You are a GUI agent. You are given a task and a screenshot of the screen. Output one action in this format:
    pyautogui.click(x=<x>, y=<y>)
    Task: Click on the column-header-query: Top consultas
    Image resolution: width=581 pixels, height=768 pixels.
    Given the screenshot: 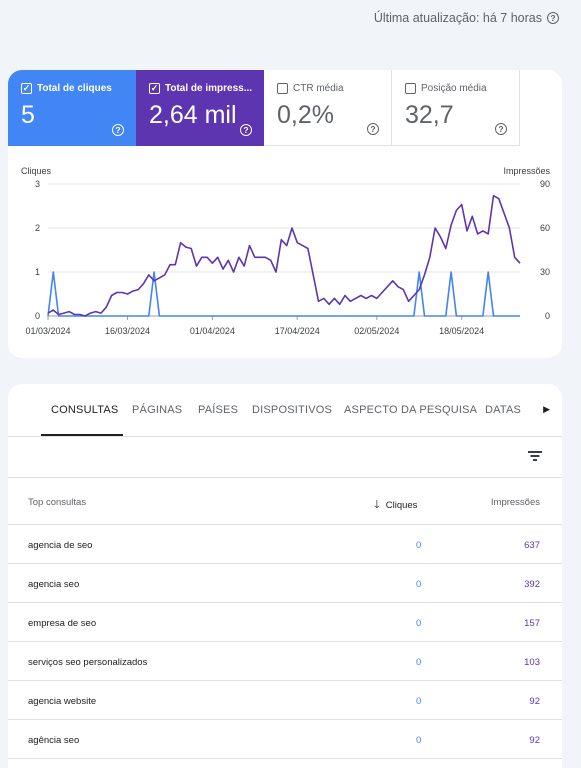 What is the action you would take?
    pyautogui.click(x=57, y=502)
    